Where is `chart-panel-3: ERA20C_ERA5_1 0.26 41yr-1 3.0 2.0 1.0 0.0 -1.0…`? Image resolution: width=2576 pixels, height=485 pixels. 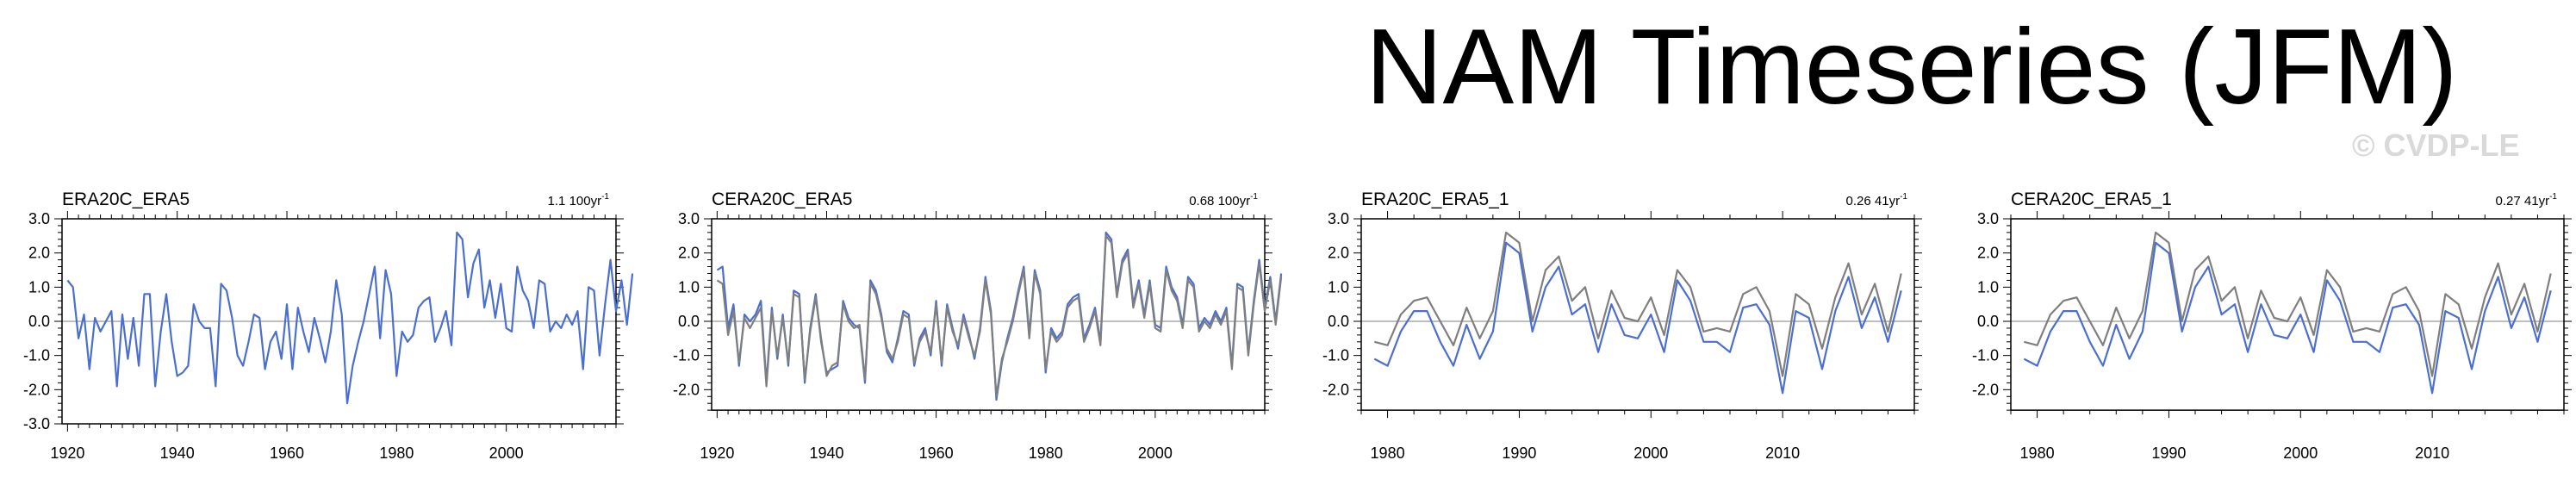
chart-panel-3: ERA20C_ERA5_1 0.26 41yr-1 3.0 2.0 1.0 0.0 -1.0… is located at coordinates (1622, 326).